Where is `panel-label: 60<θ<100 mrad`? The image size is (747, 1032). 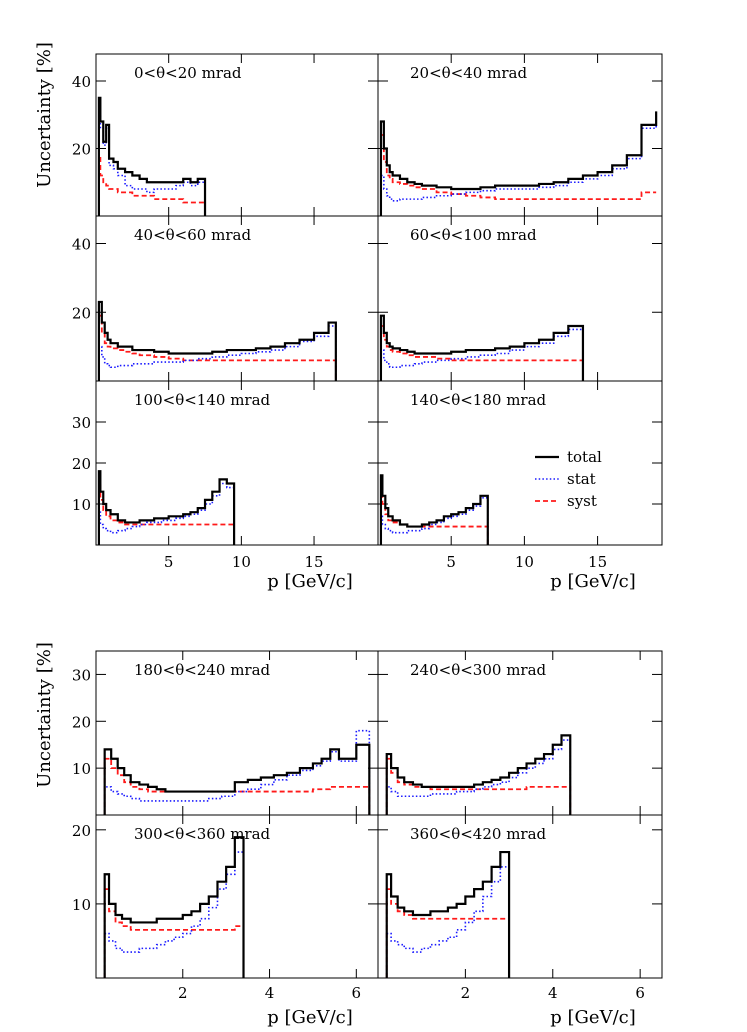 panel-label: 60<θ<100 mrad is located at coordinates (473, 235).